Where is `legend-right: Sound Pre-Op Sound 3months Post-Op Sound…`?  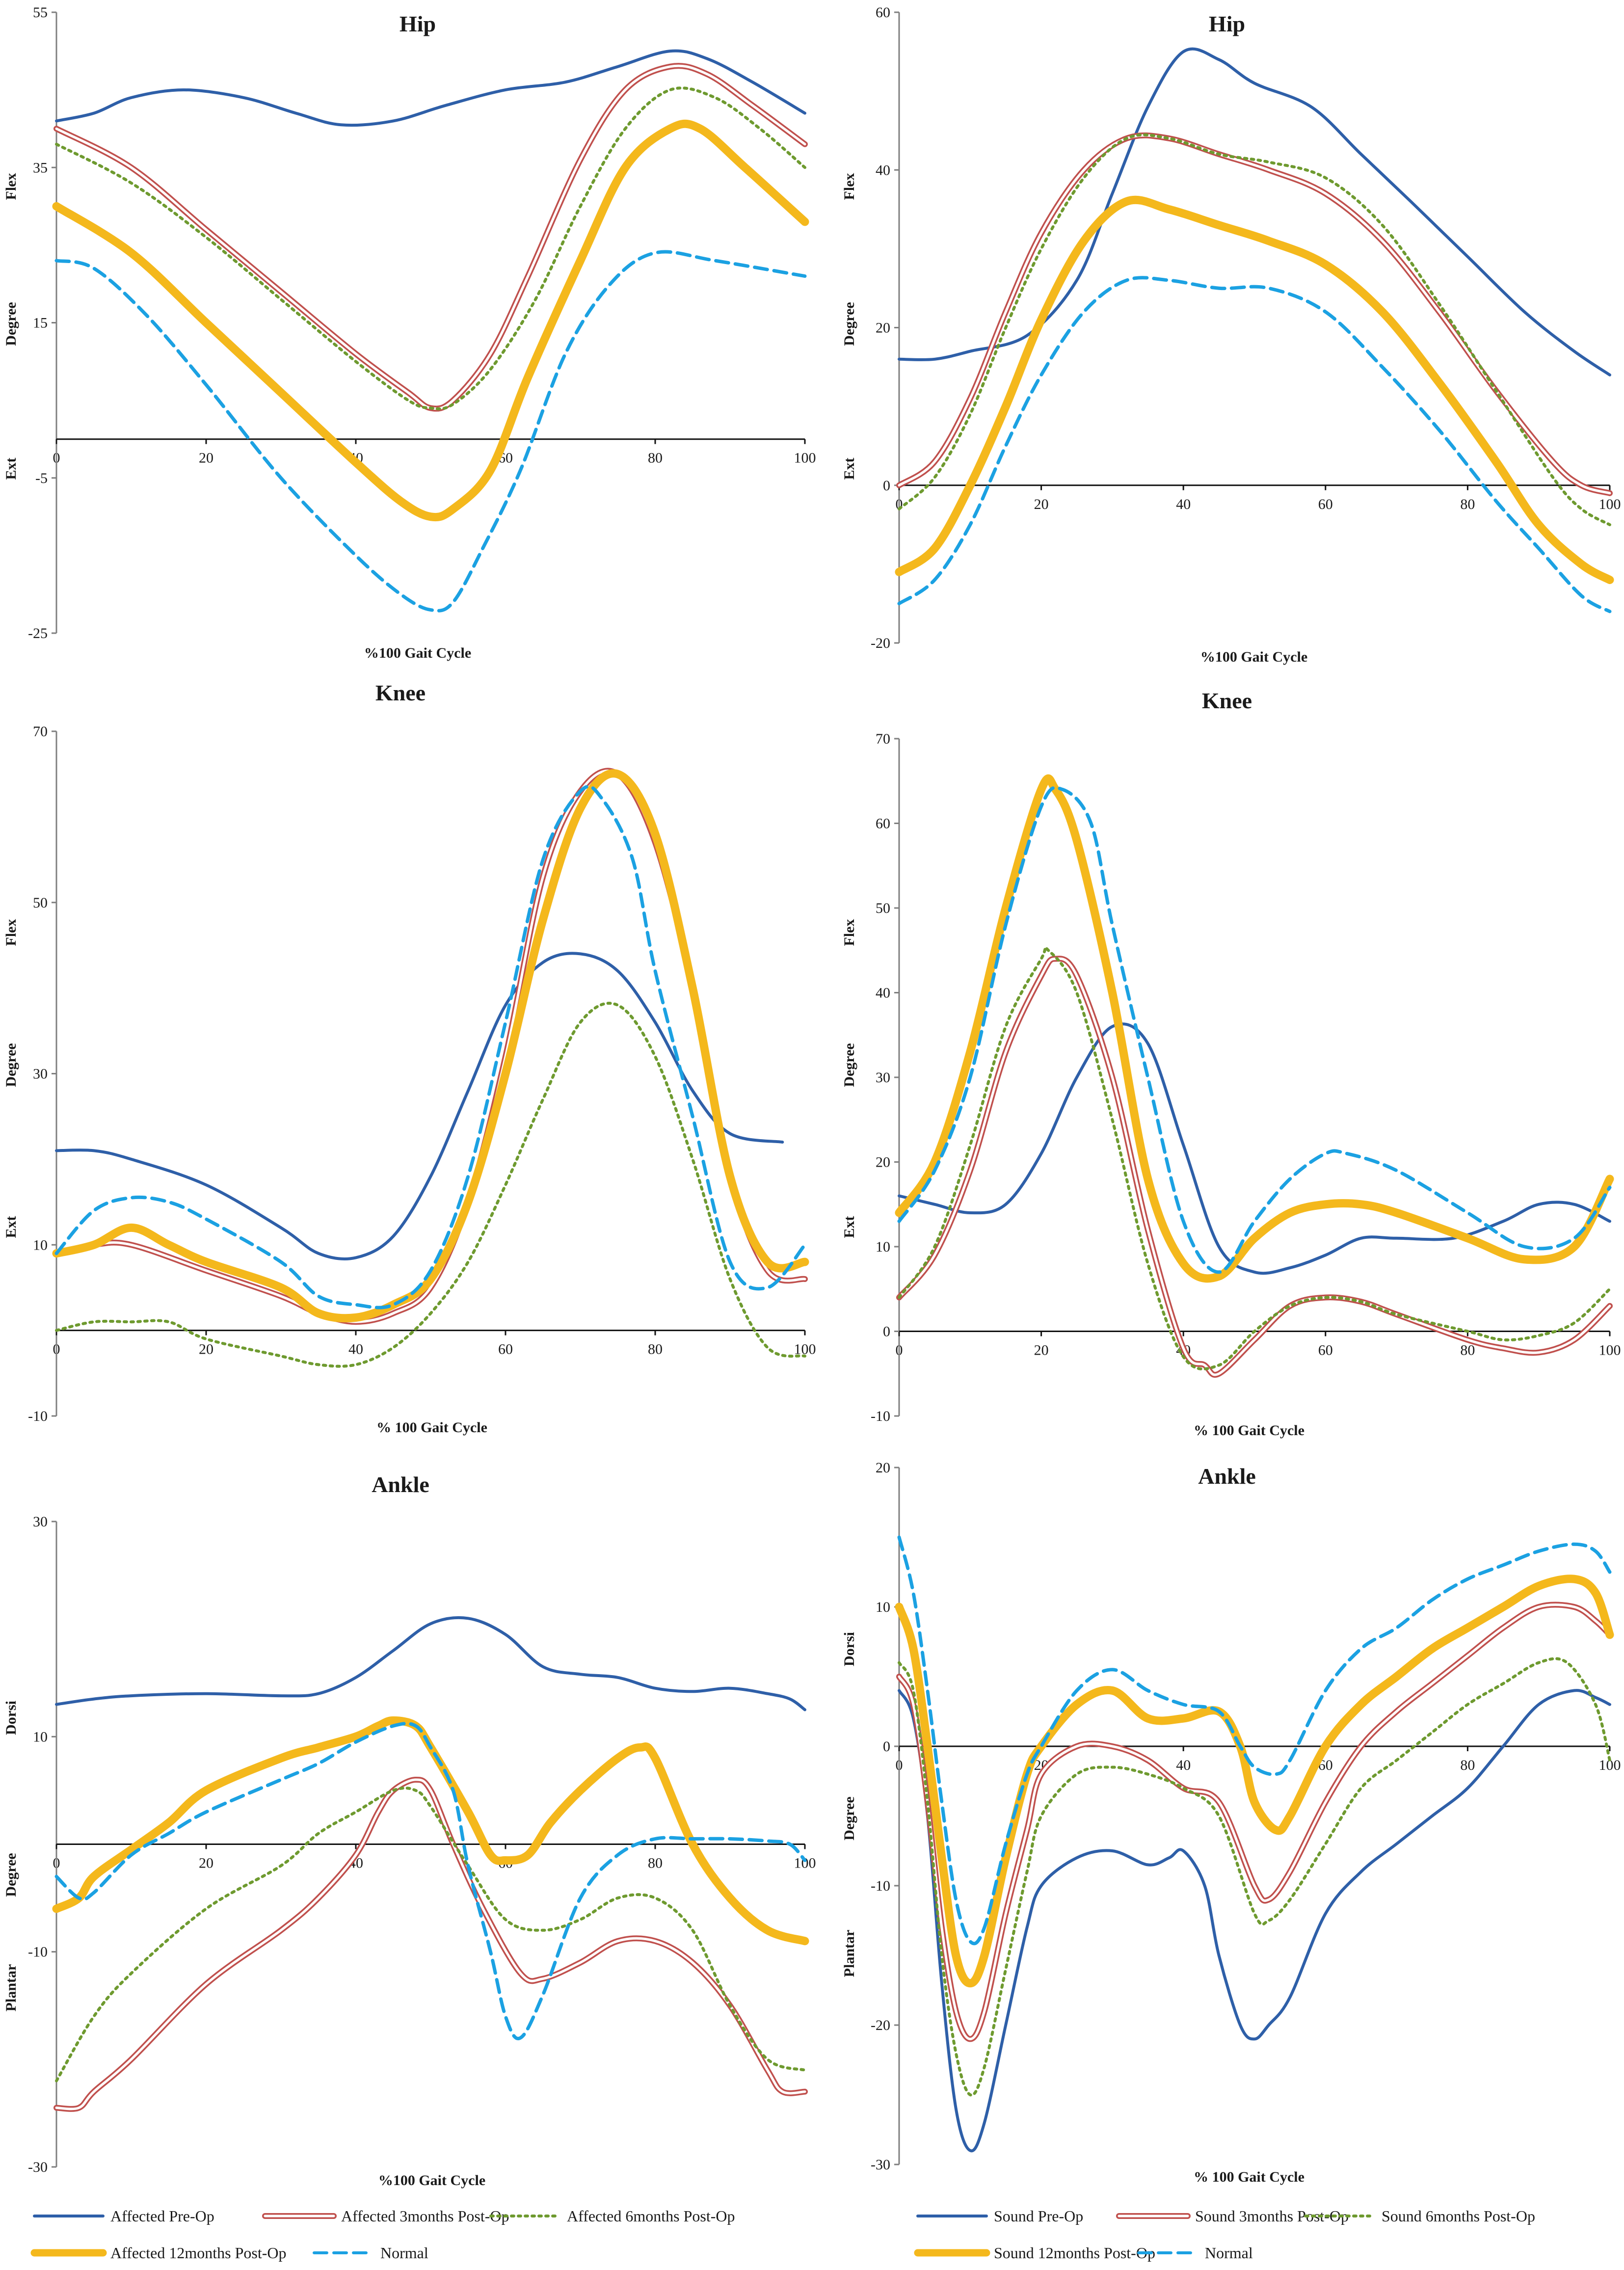 legend-right: Sound Pre-Op Sound 3months Post-Op Sound… is located at coordinates (1224, 2235).